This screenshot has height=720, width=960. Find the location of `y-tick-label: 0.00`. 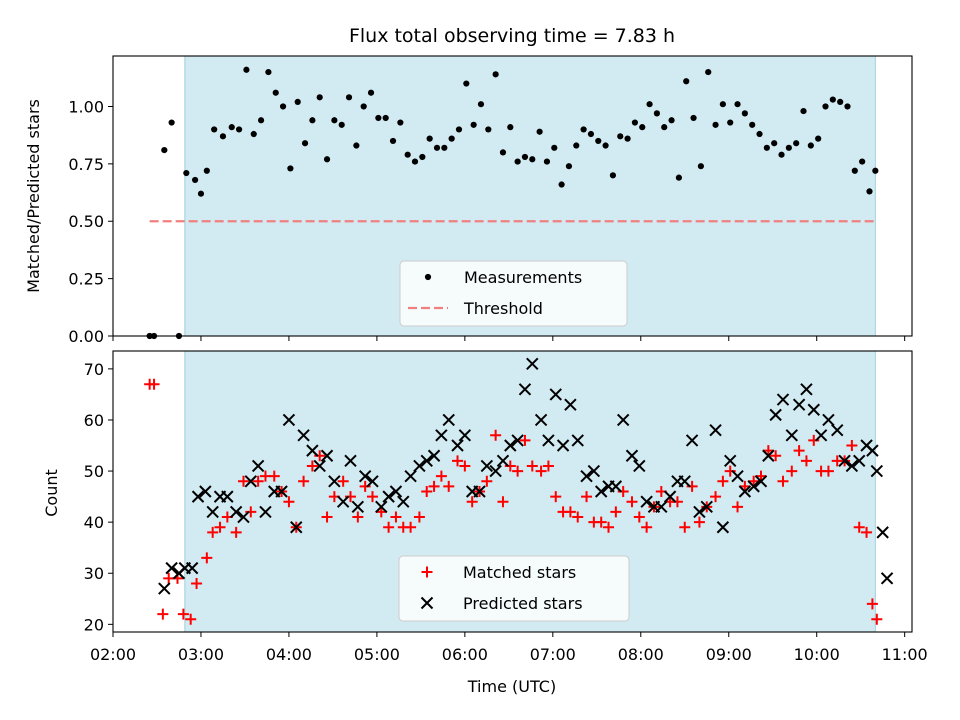

y-tick-label: 0.00 is located at coordinates (86, 336).